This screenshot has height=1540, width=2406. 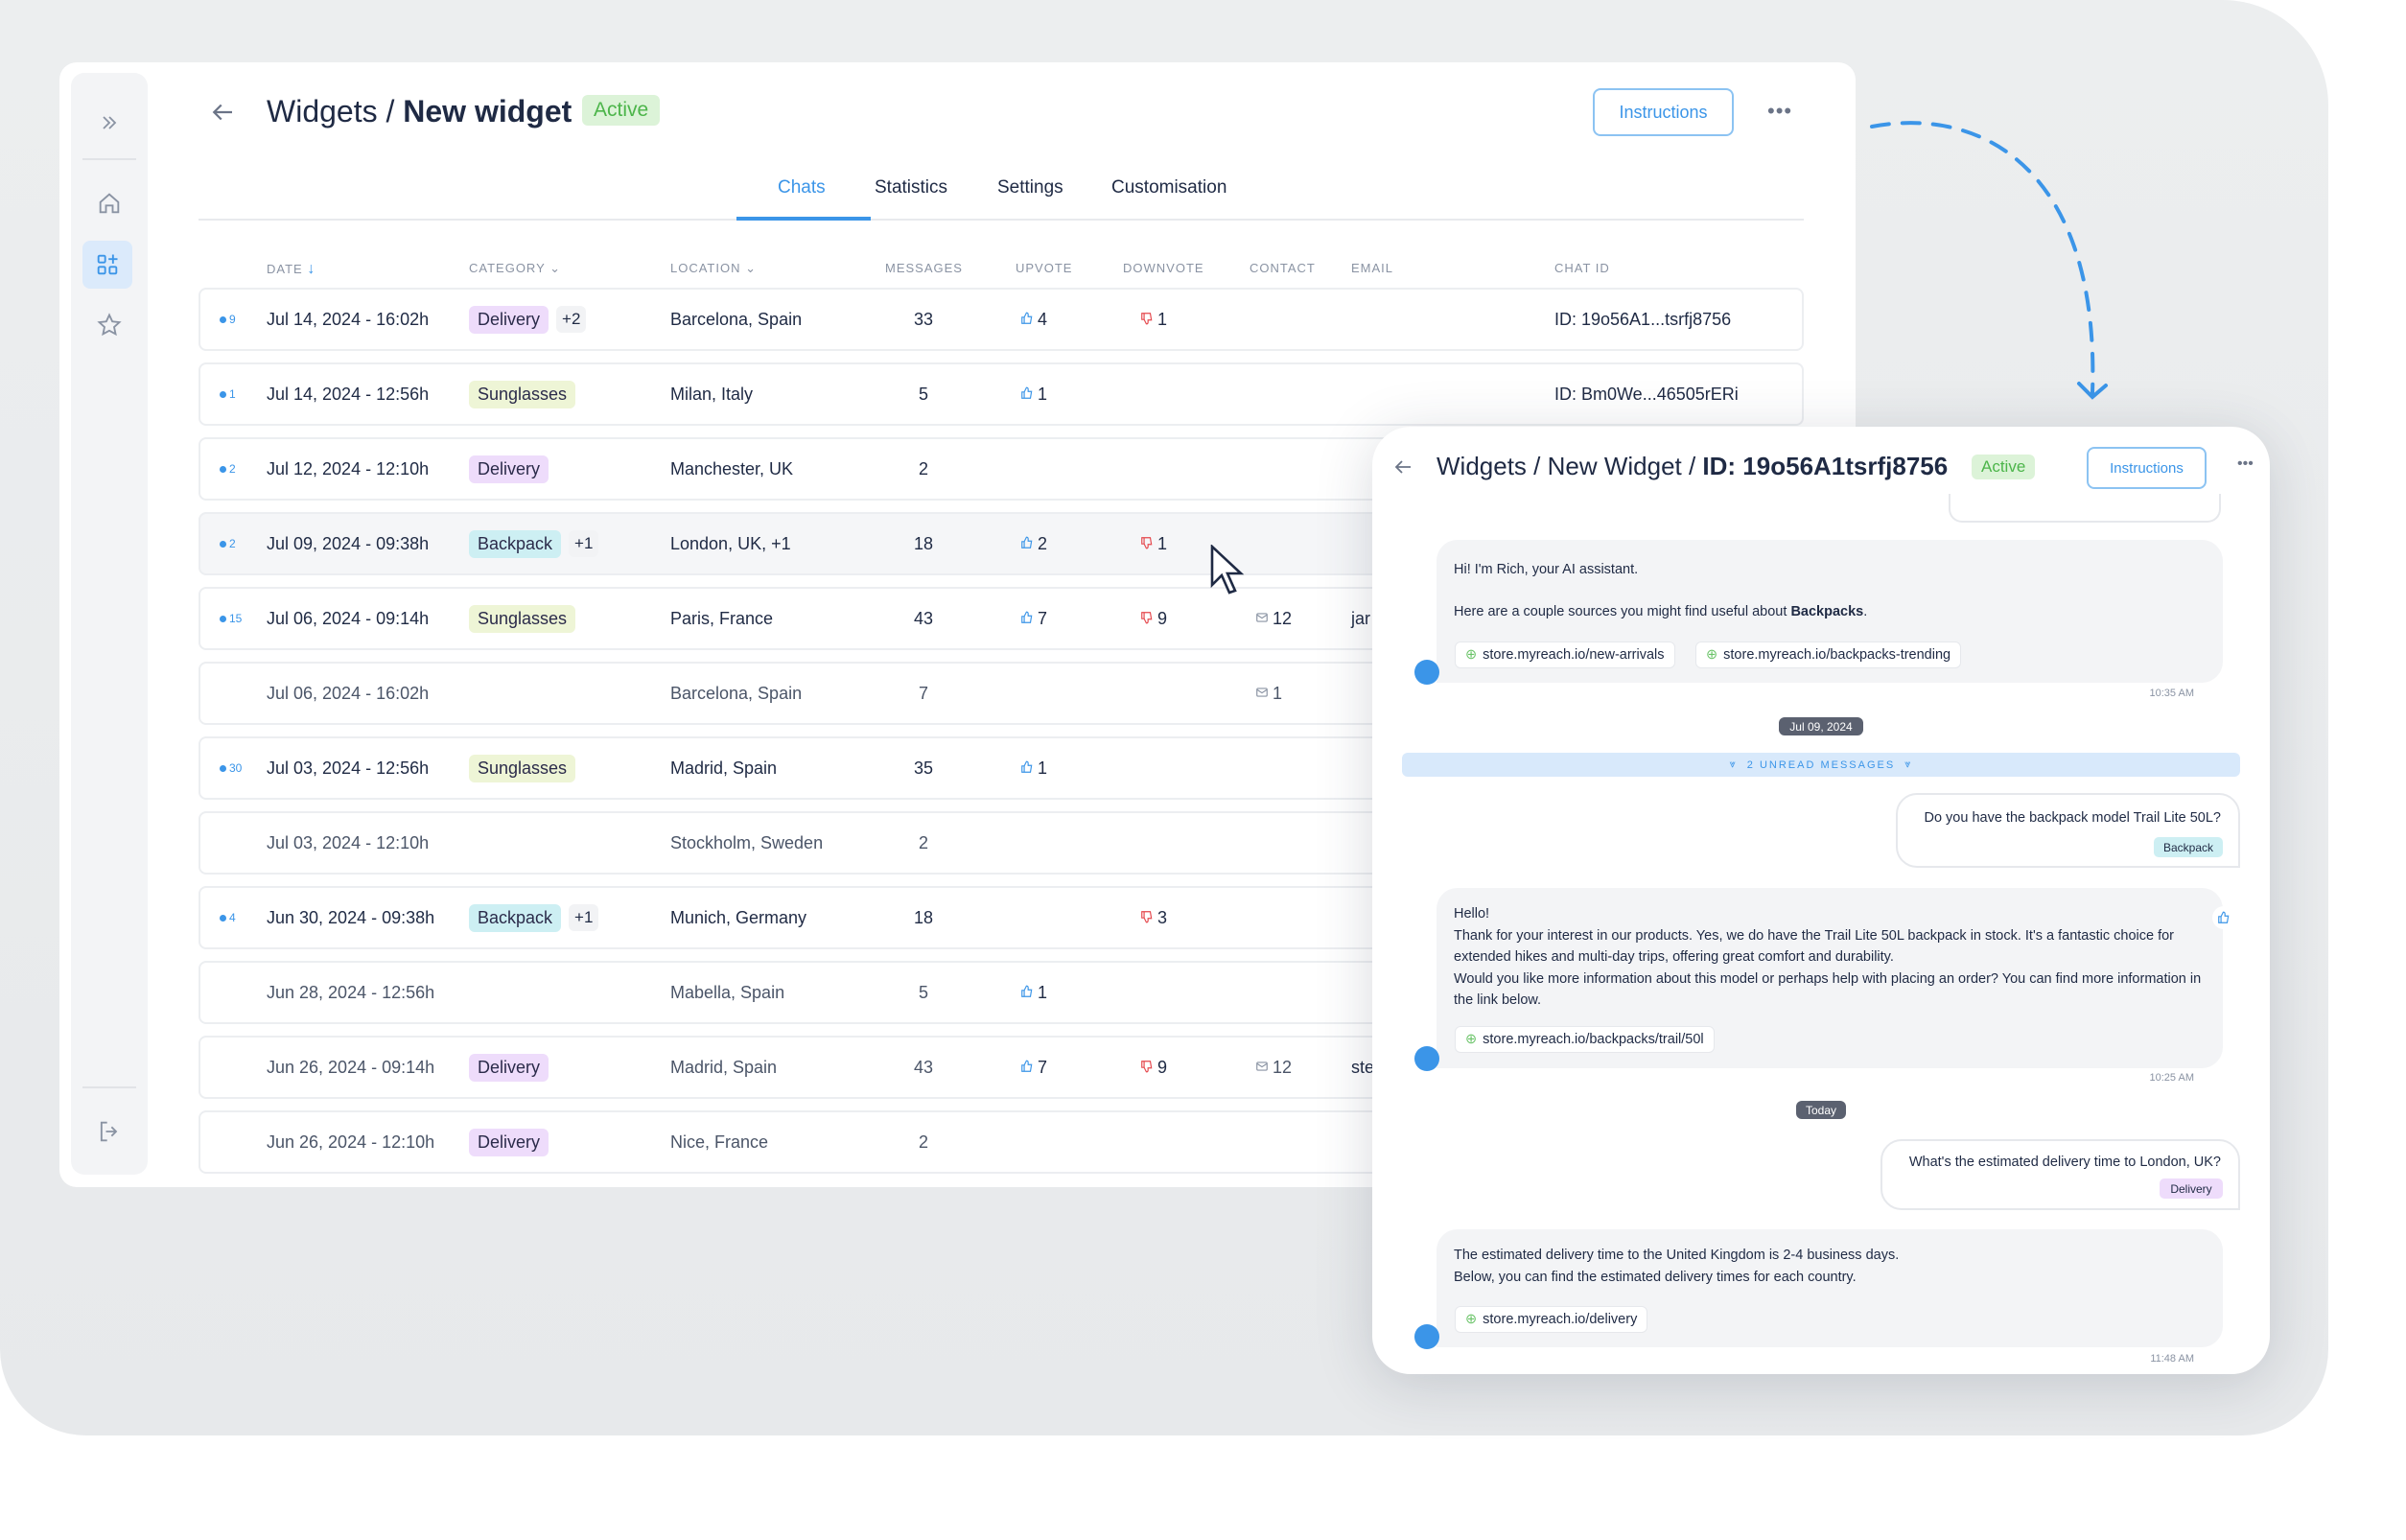 I want to click on home-icon, so click(x=109, y=203).